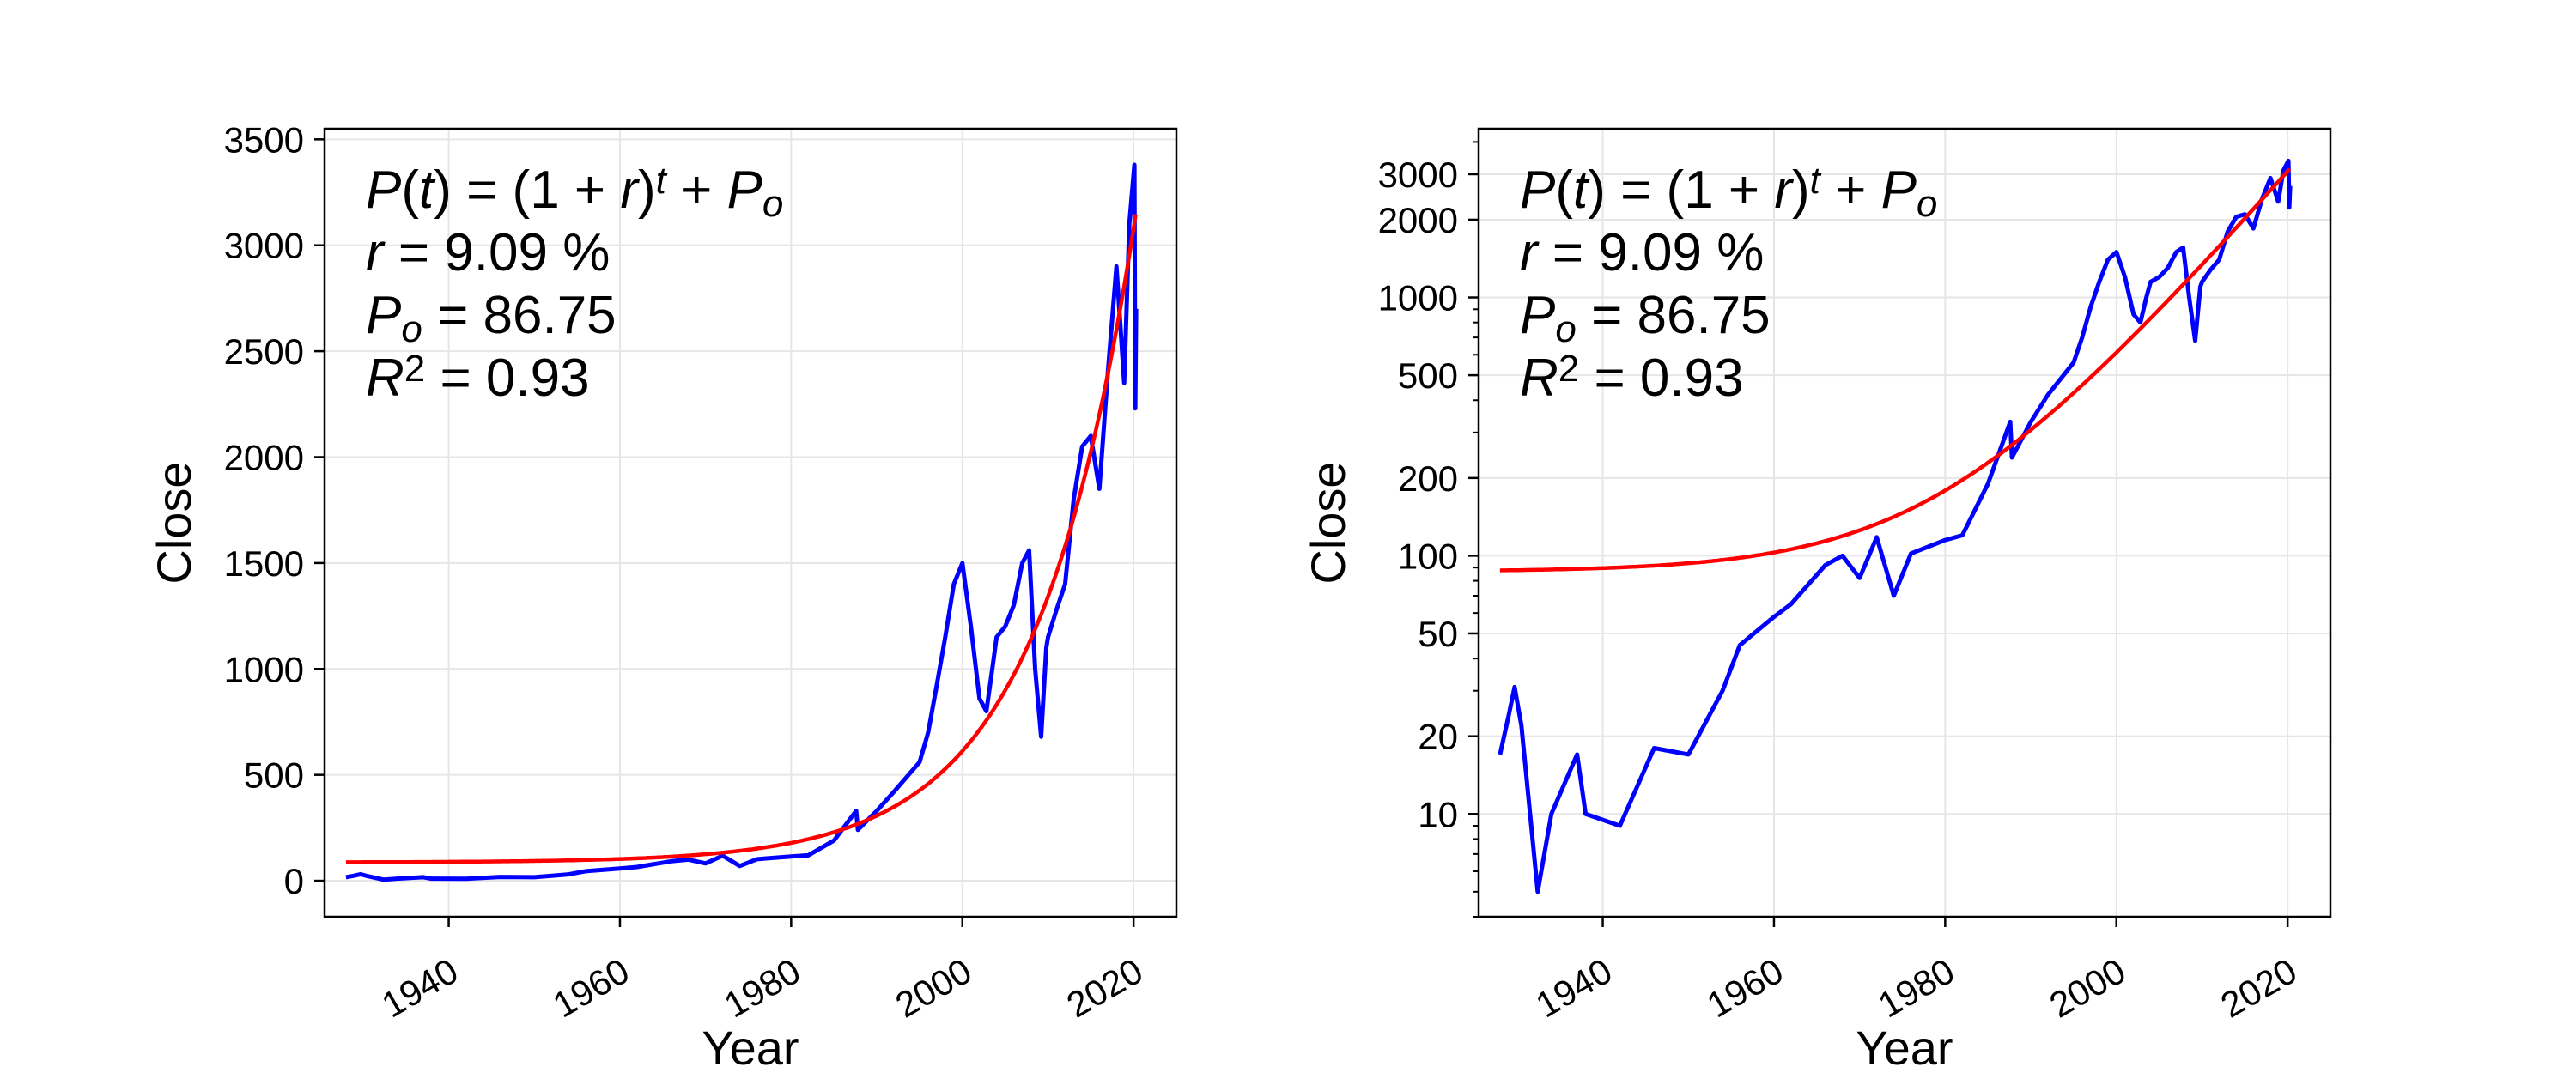  What do you see at coordinates (264, 563) in the screenshot?
I see `y-tick-label: 1500` at bounding box center [264, 563].